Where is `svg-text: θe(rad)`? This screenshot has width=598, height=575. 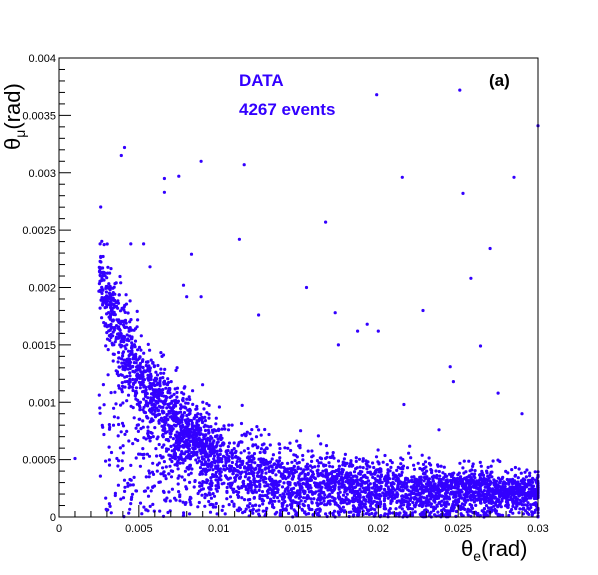 svg-text: θe(rad) is located at coordinates (494, 550).